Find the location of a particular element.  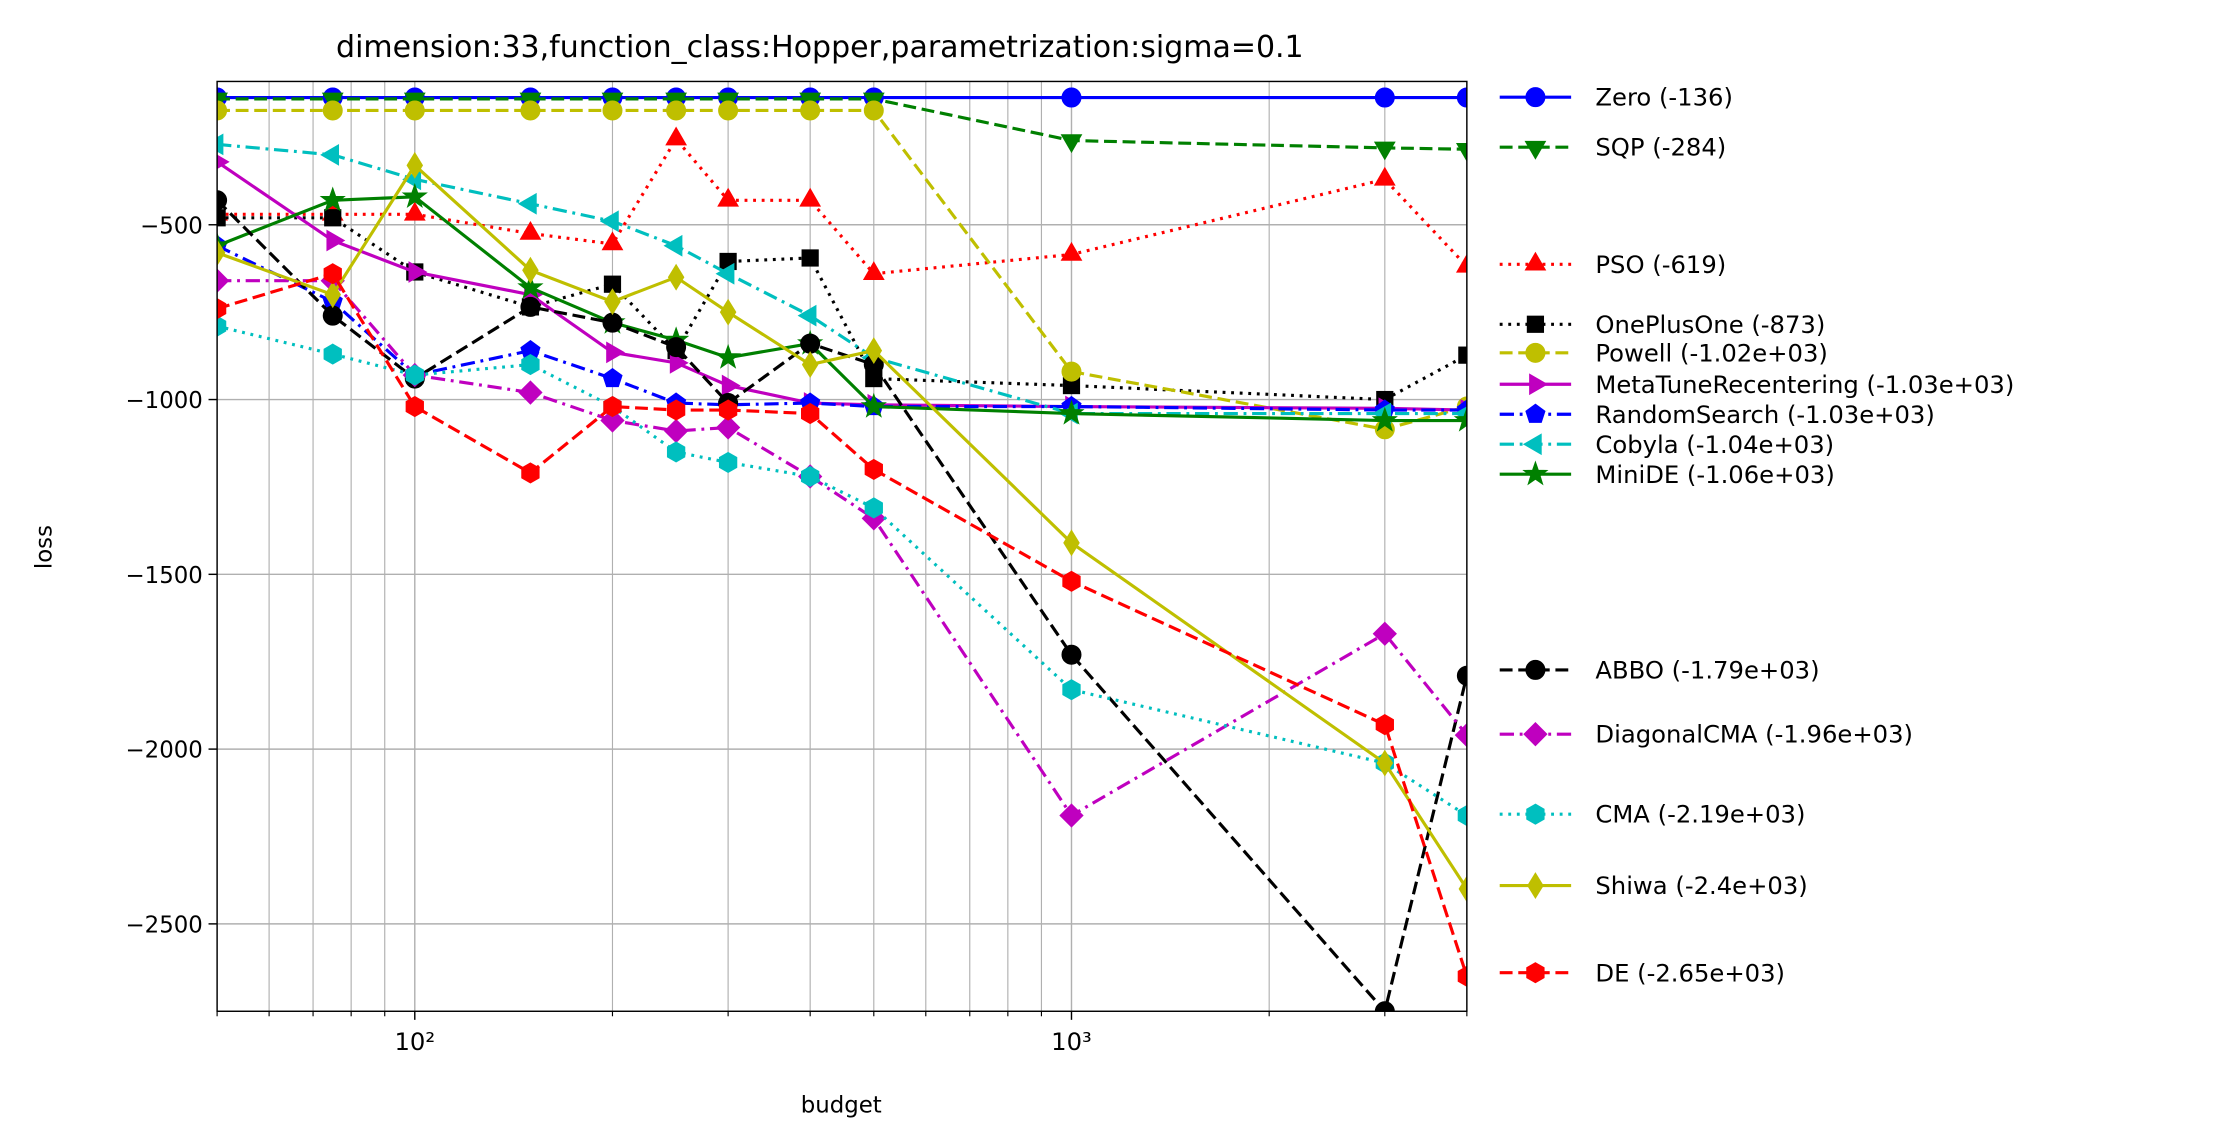

y-tick-label: −500 is located at coordinates (171, 226).